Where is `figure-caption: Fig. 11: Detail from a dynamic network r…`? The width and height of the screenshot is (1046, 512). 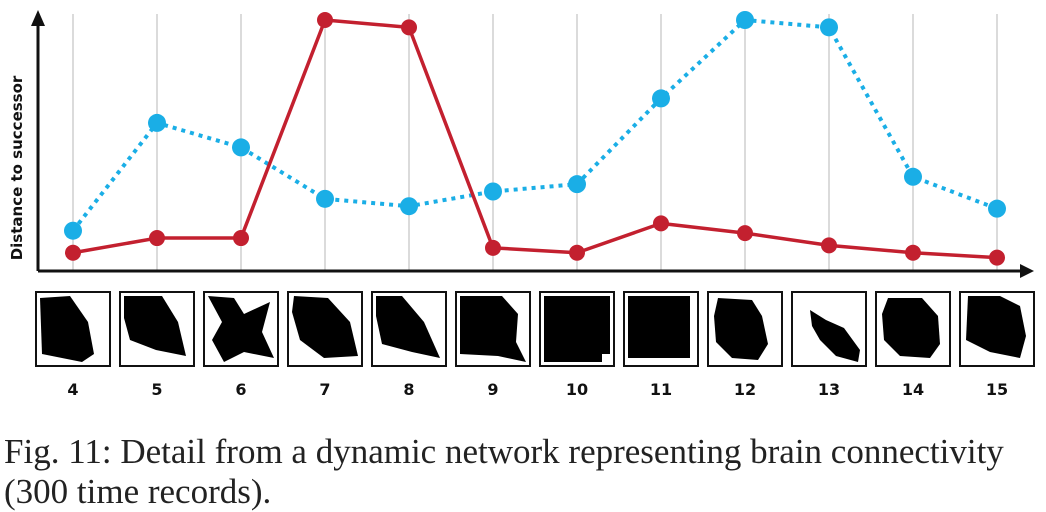
figure-caption: Fig. 11: Detail from a dynamic network r… is located at coordinates (504, 471).